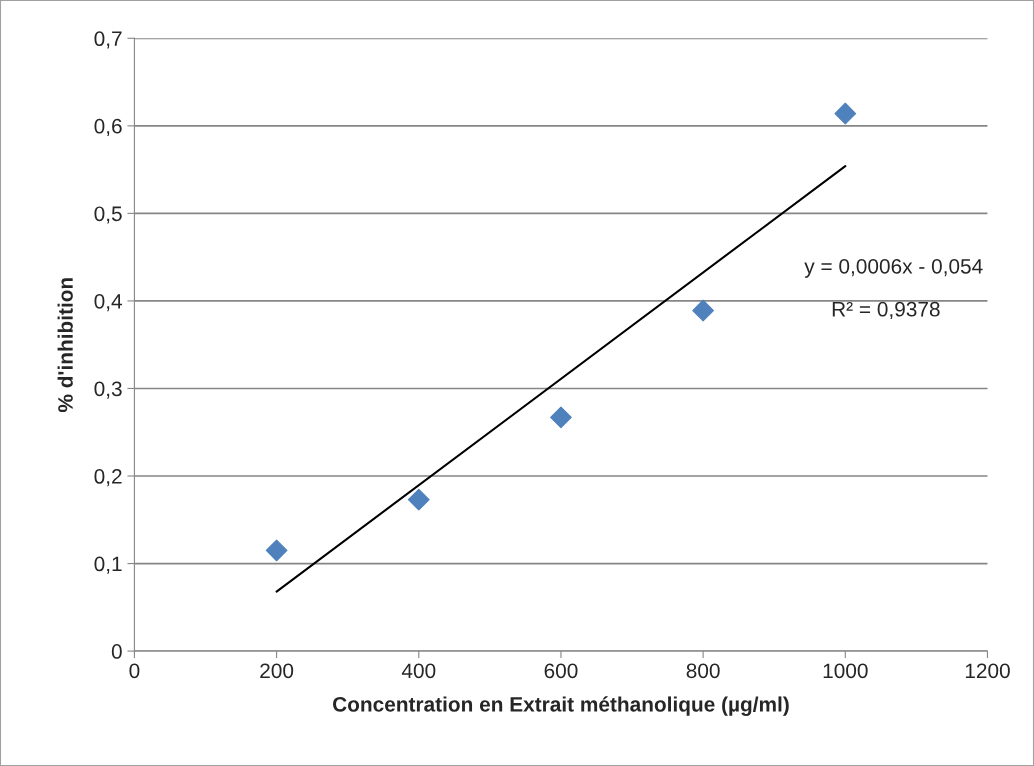 Image resolution: width=1034 pixels, height=766 pixels. What do you see at coordinates (703, 671) in the screenshot?
I see `x-tick-label: 800` at bounding box center [703, 671].